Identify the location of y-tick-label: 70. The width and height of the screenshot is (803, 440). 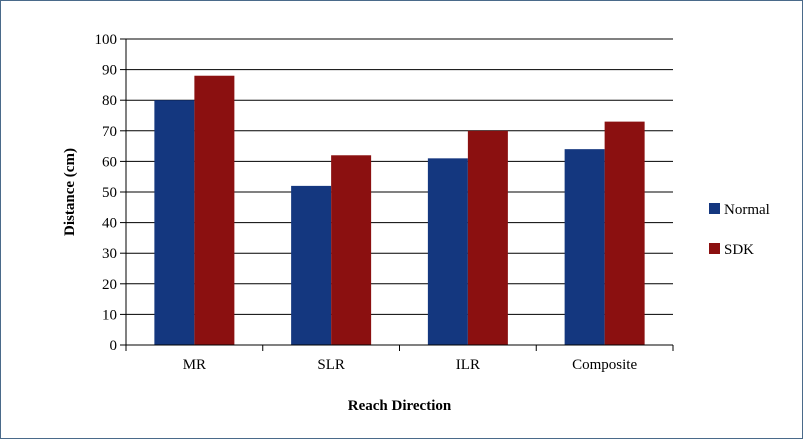
(109, 132).